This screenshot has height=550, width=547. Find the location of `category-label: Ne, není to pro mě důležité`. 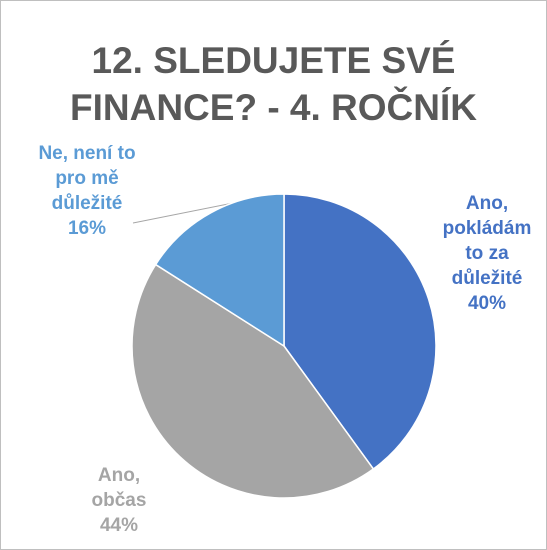

category-label: Ne, není to pro mě důležité is located at coordinates (87, 178).